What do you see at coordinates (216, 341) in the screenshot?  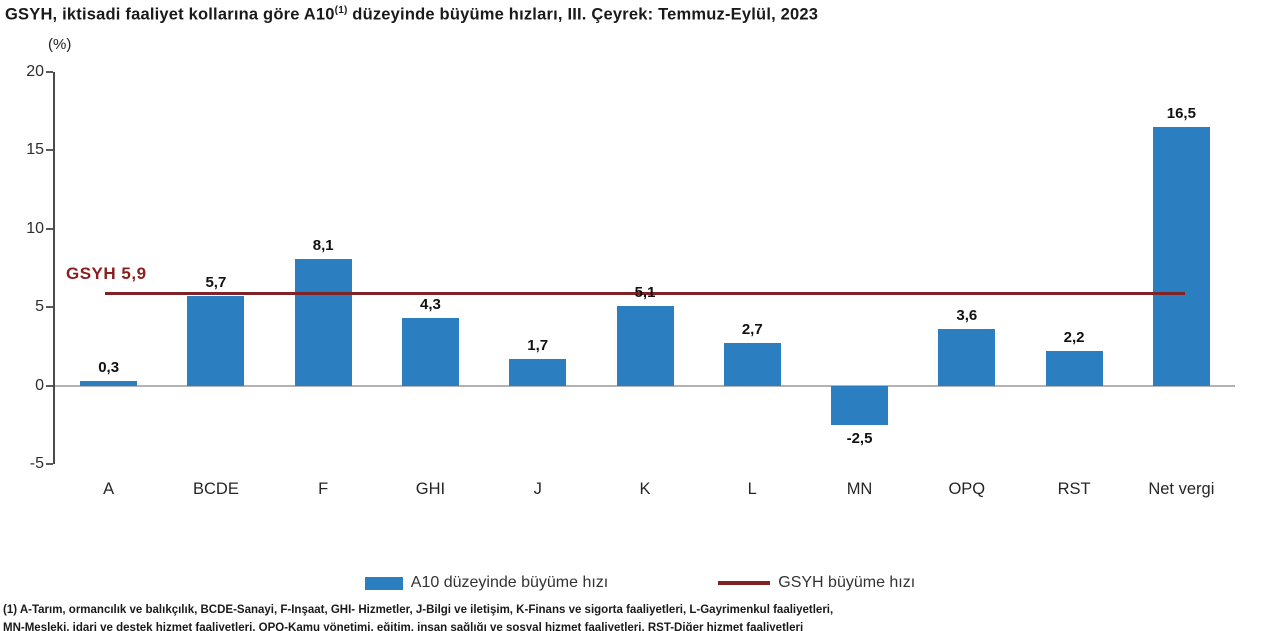 I see `bar-BCDE` at bounding box center [216, 341].